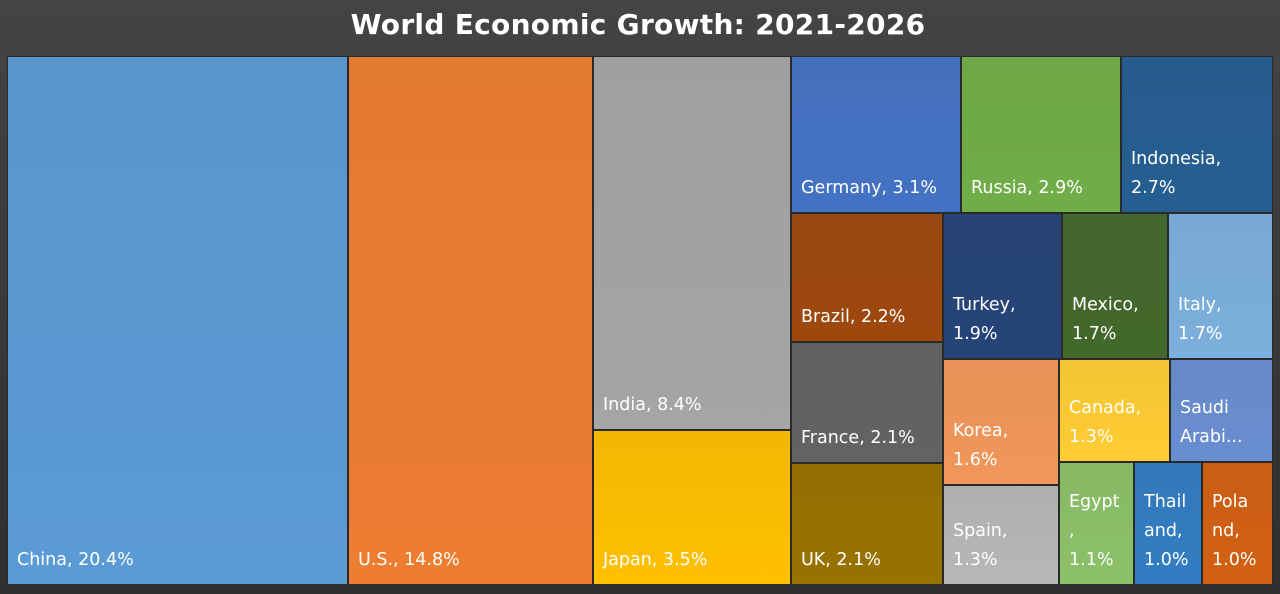 The height and width of the screenshot is (594, 1280). I want to click on treemap-tile-korea: Korea, 1.6%, so click(1001, 422).